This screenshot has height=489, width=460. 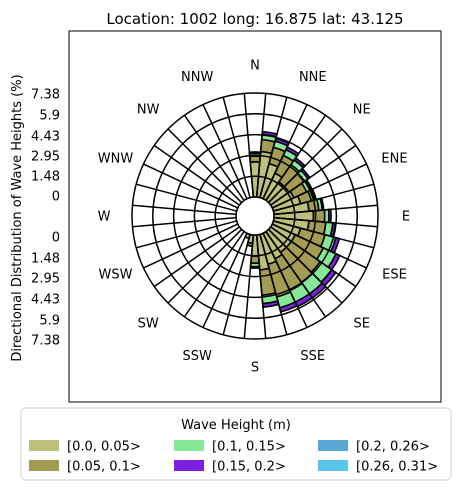 I want to click on center-hole, so click(x=255, y=216).